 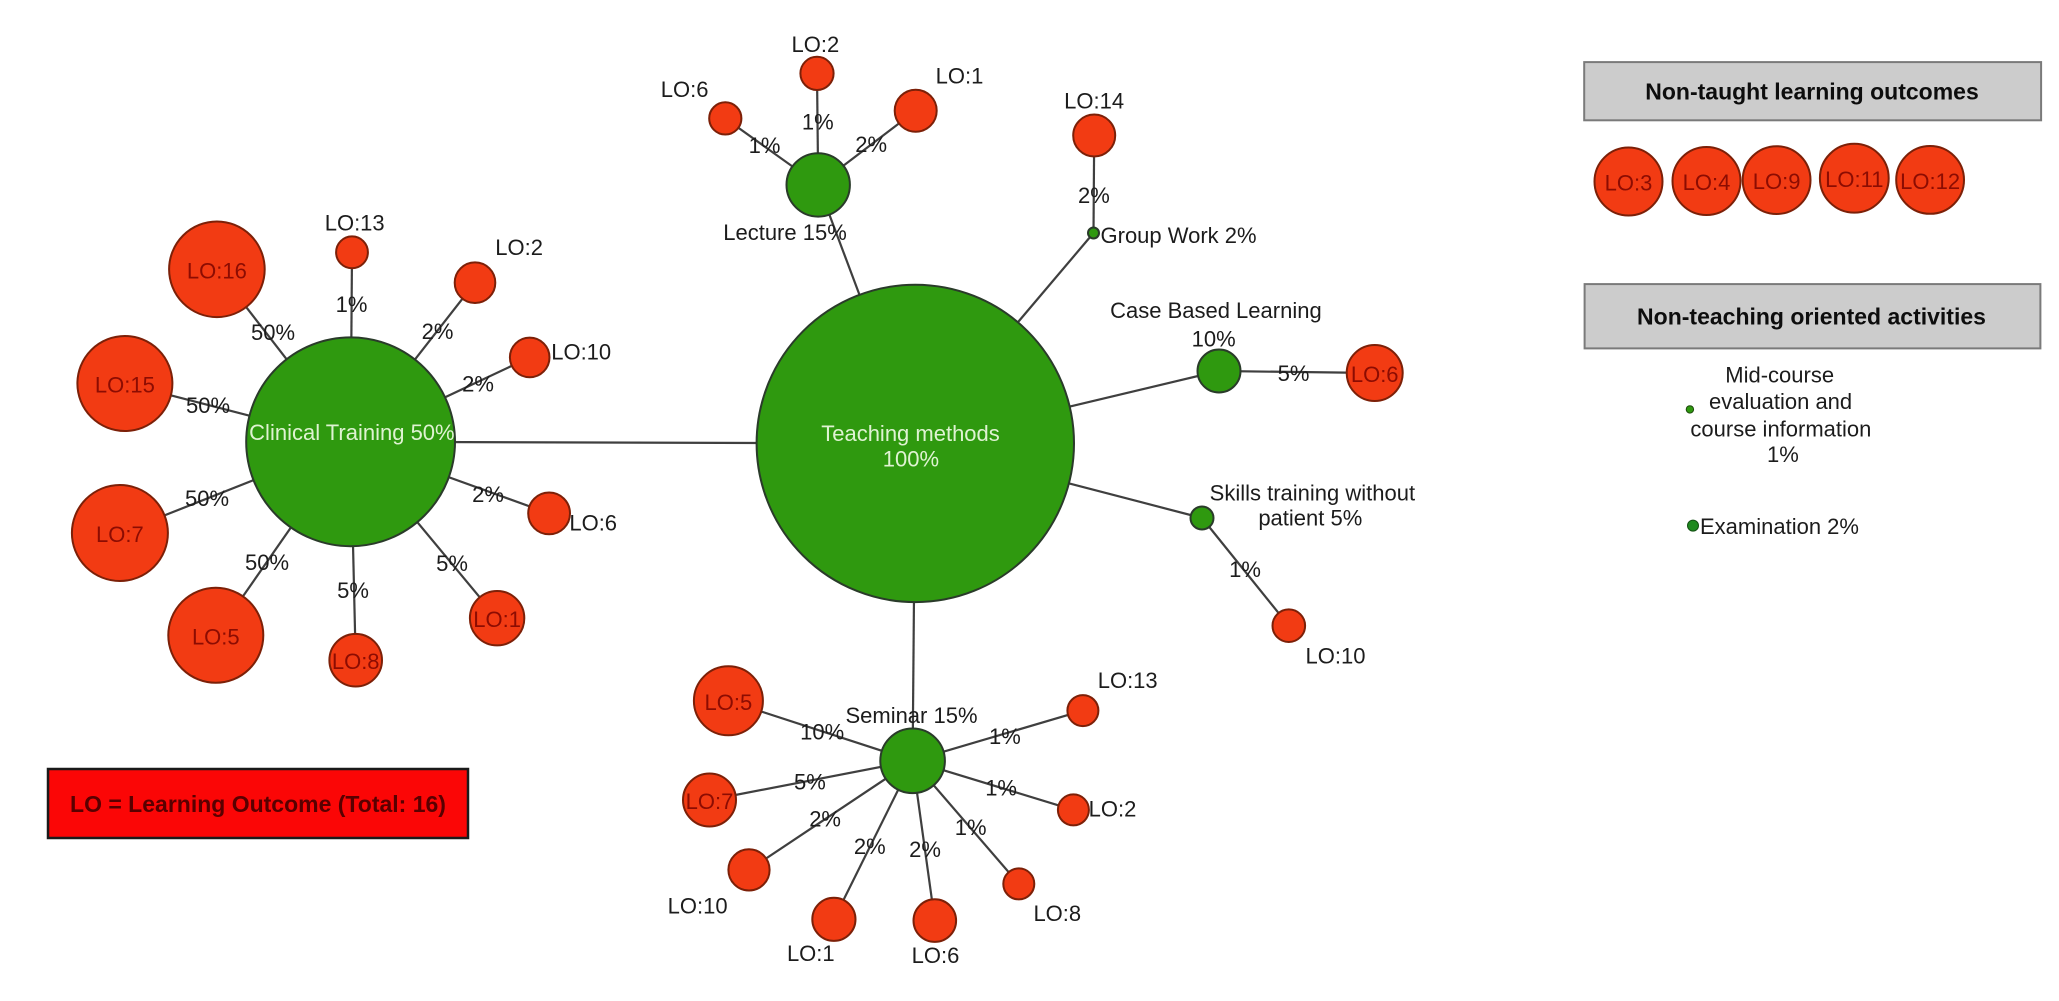 What do you see at coordinates (1779, 526) in the screenshot?
I see `svg-text: Examination 2%` at bounding box center [1779, 526].